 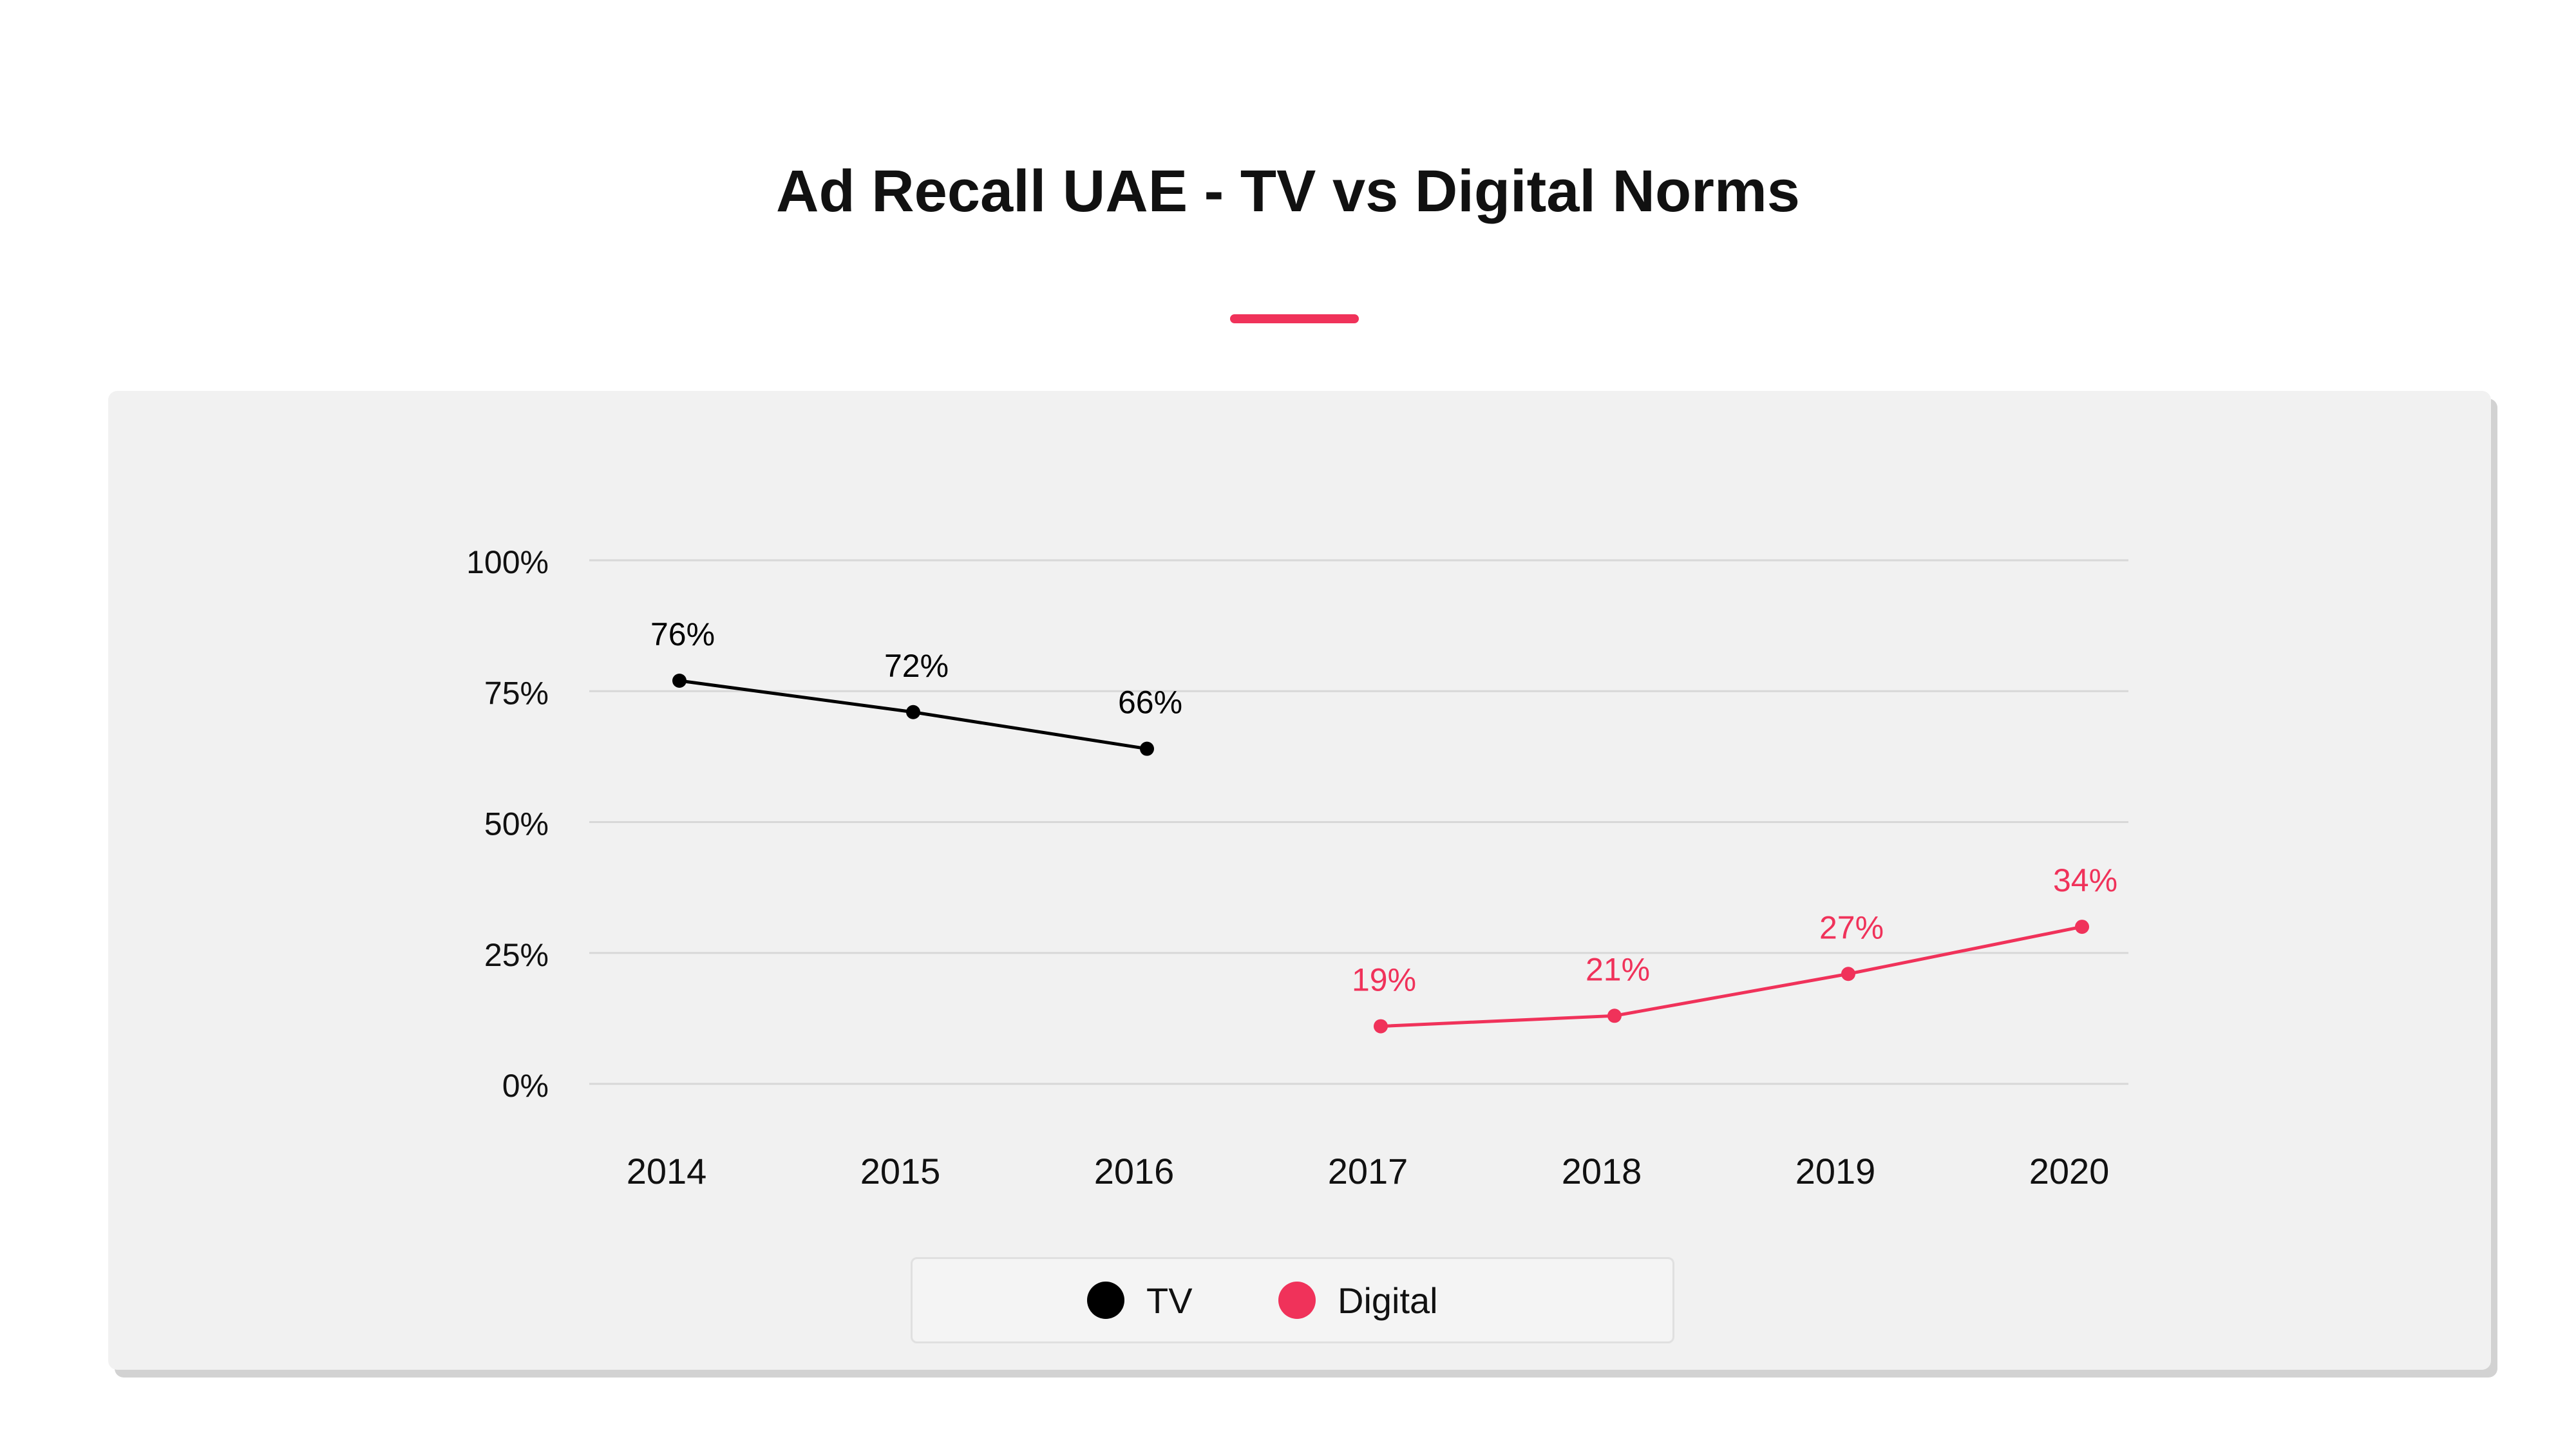 I want to click on x-tick-label: 2015, so click(x=901, y=1171).